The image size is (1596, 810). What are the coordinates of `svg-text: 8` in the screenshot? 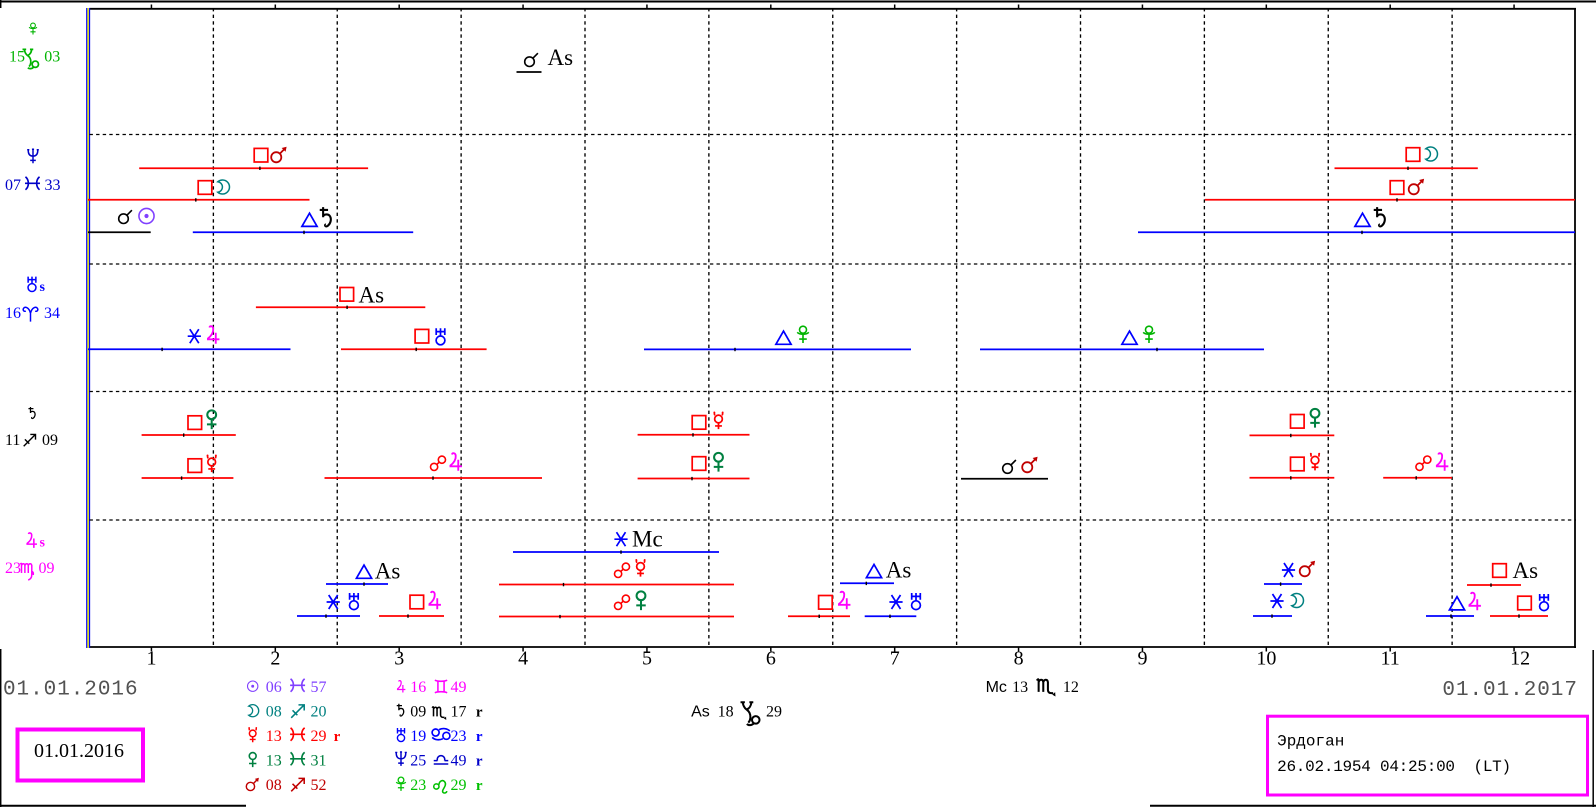 It's located at (1019, 659).